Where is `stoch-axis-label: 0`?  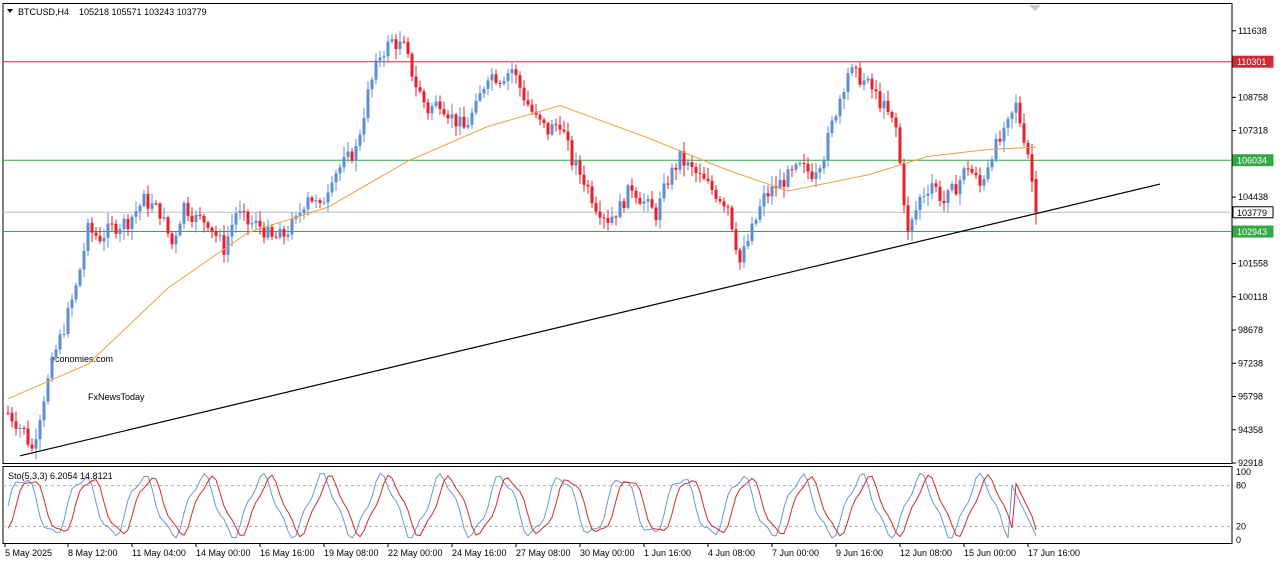 stoch-axis-label: 0 is located at coordinates (1238, 540).